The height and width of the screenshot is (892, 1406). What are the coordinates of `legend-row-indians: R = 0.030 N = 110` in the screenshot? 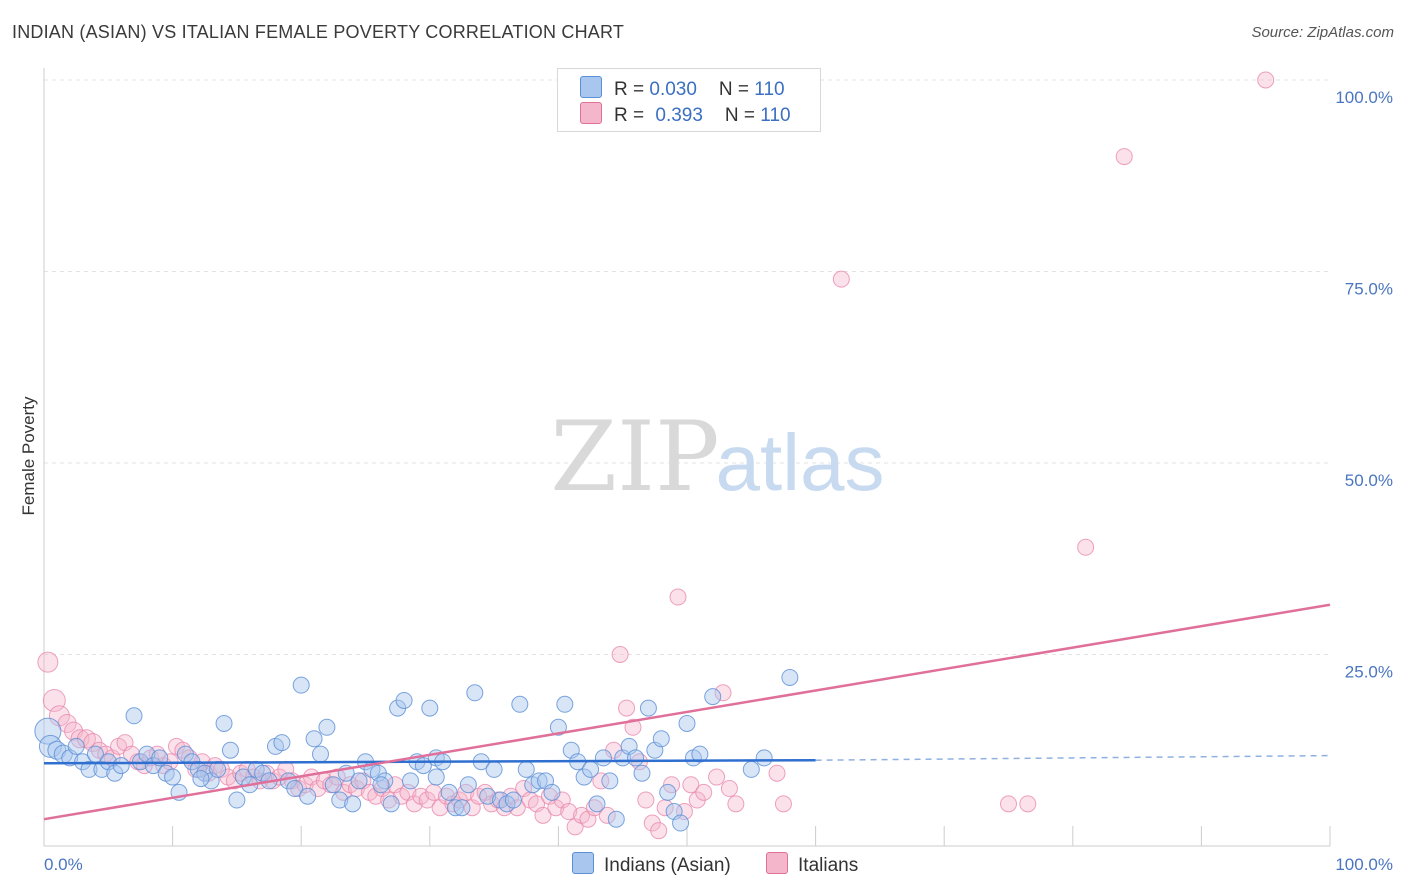 It's located at (682, 88).